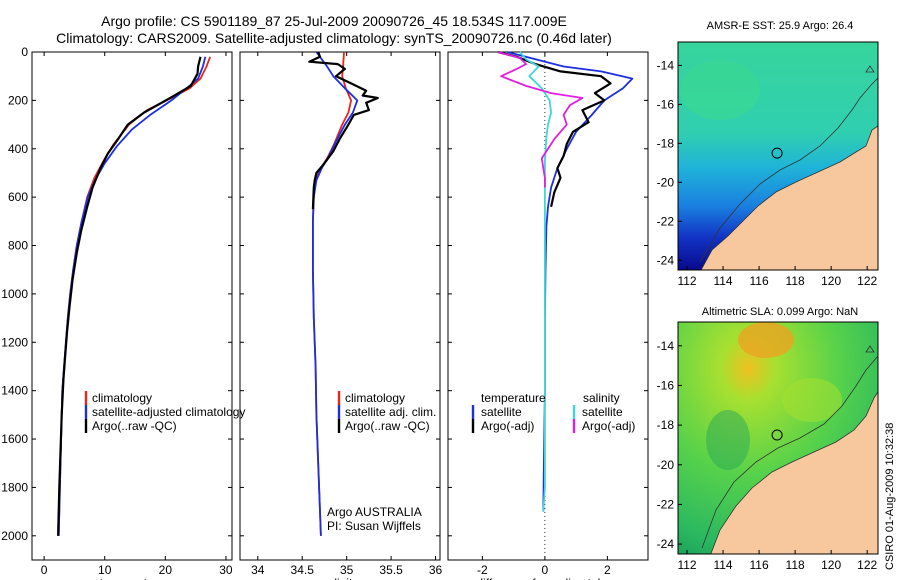 The image size is (900, 580). Describe the element at coordinates (608, 426) in the screenshot. I see `legend-label-diff-sal-argo: Argo(-adj)` at that location.